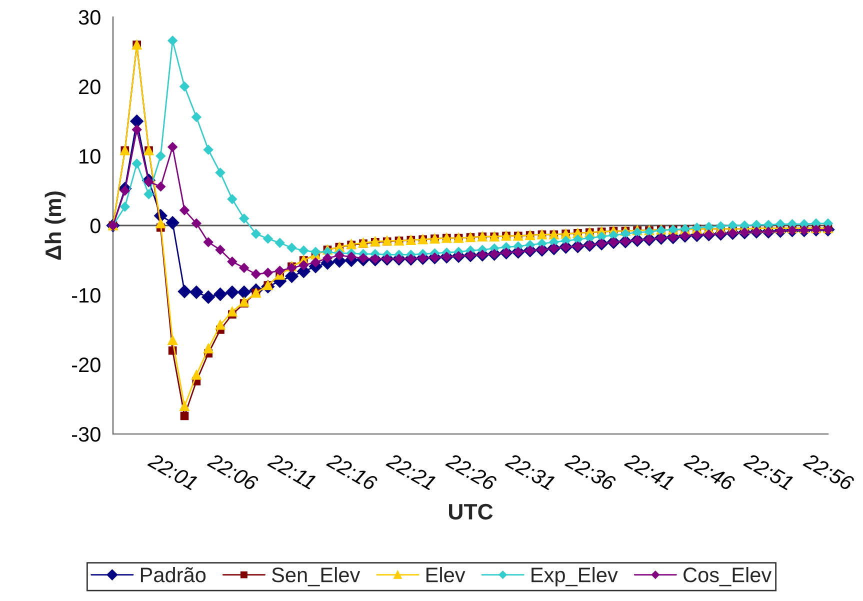 This screenshot has width=863, height=601. Describe the element at coordinates (530, 471) in the screenshot. I see `x-tick-label: 22:31` at that location.